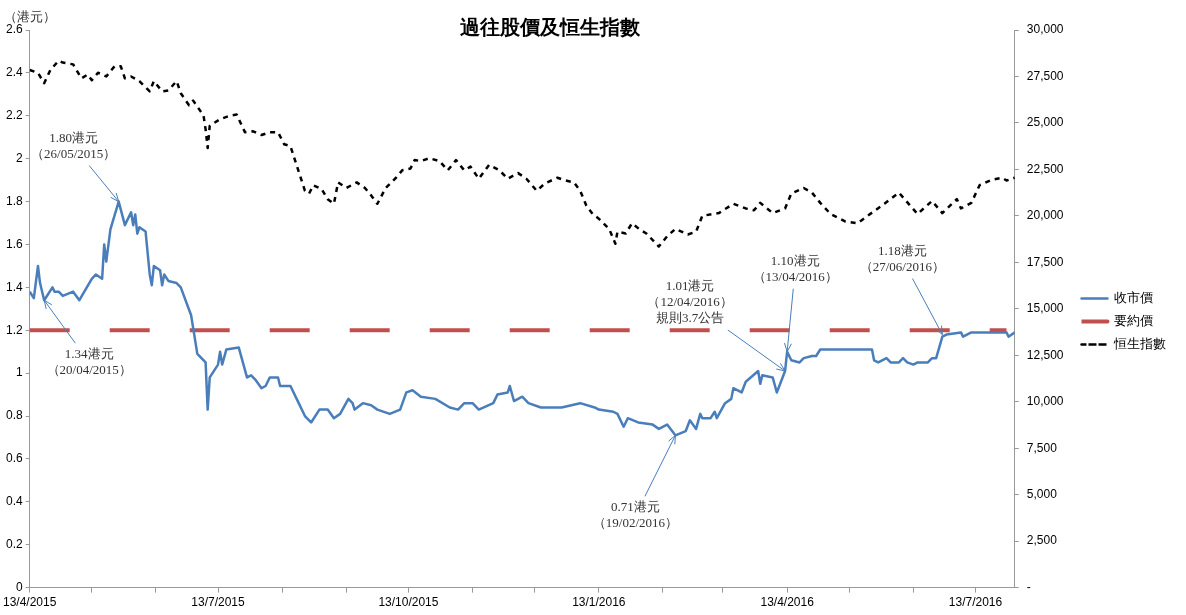 This screenshot has height=615, width=1186. I want to click on x-tick-label: 13/10/2015, so click(408, 602).